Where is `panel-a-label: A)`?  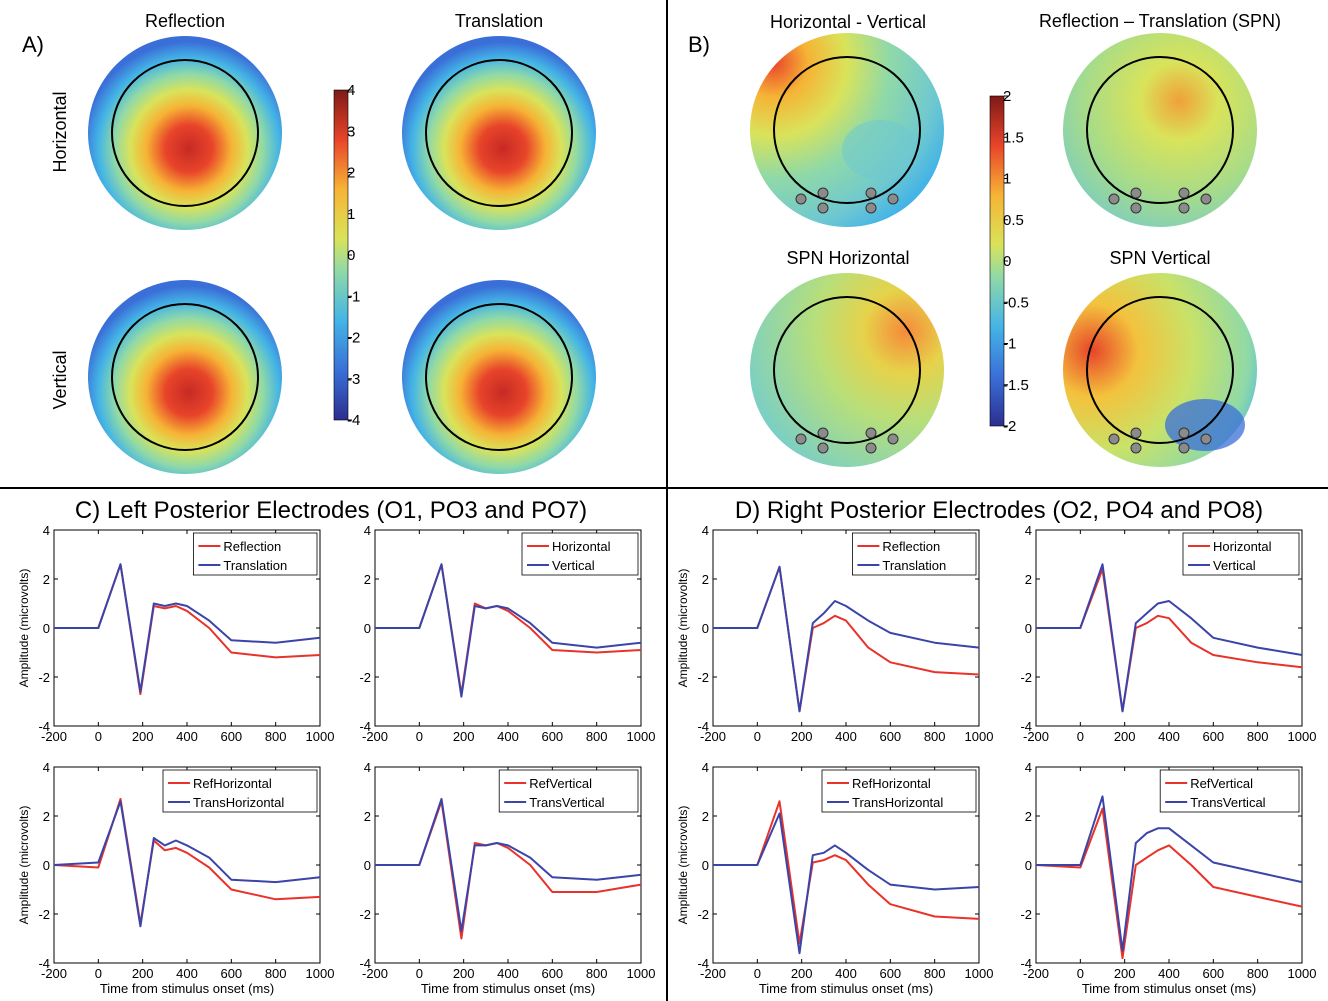 panel-a-label: A) is located at coordinates (33, 44).